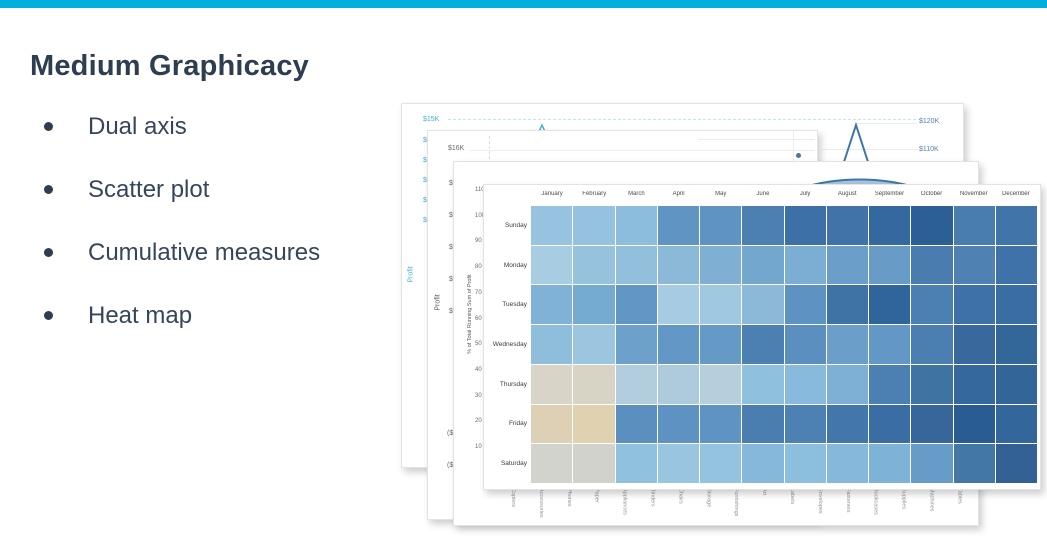 The height and width of the screenshot is (549, 1047). Describe the element at coordinates (1016, 194) in the screenshot. I see `heatmap-month-label: December` at that location.